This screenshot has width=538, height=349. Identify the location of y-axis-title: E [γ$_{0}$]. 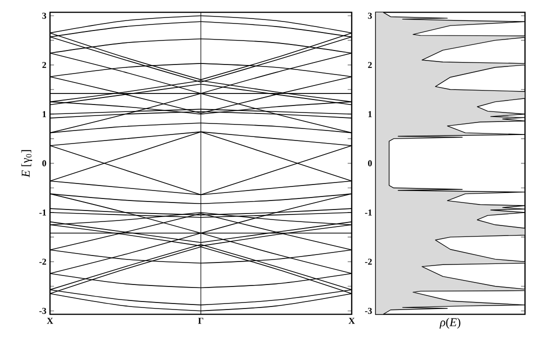
(26, 164).